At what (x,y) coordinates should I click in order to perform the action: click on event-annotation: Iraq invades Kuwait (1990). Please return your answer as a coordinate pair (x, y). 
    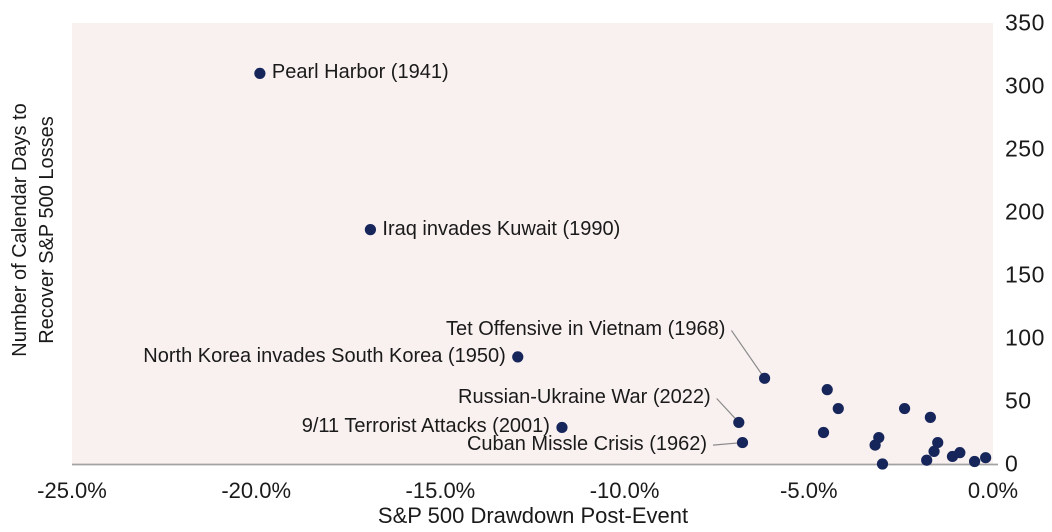
    Looking at the image, I should click on (501, 228).